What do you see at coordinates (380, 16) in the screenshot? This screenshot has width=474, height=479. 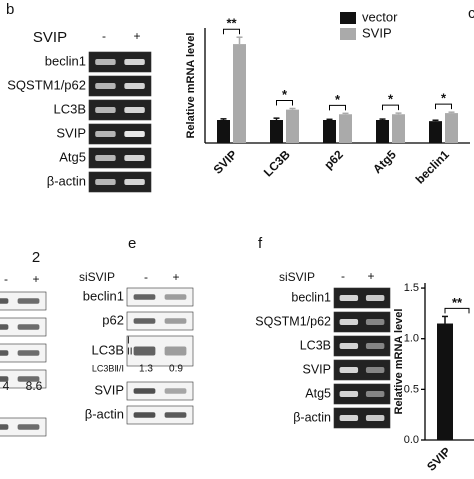 I see `label: vector` at bounding box center [380, 16].